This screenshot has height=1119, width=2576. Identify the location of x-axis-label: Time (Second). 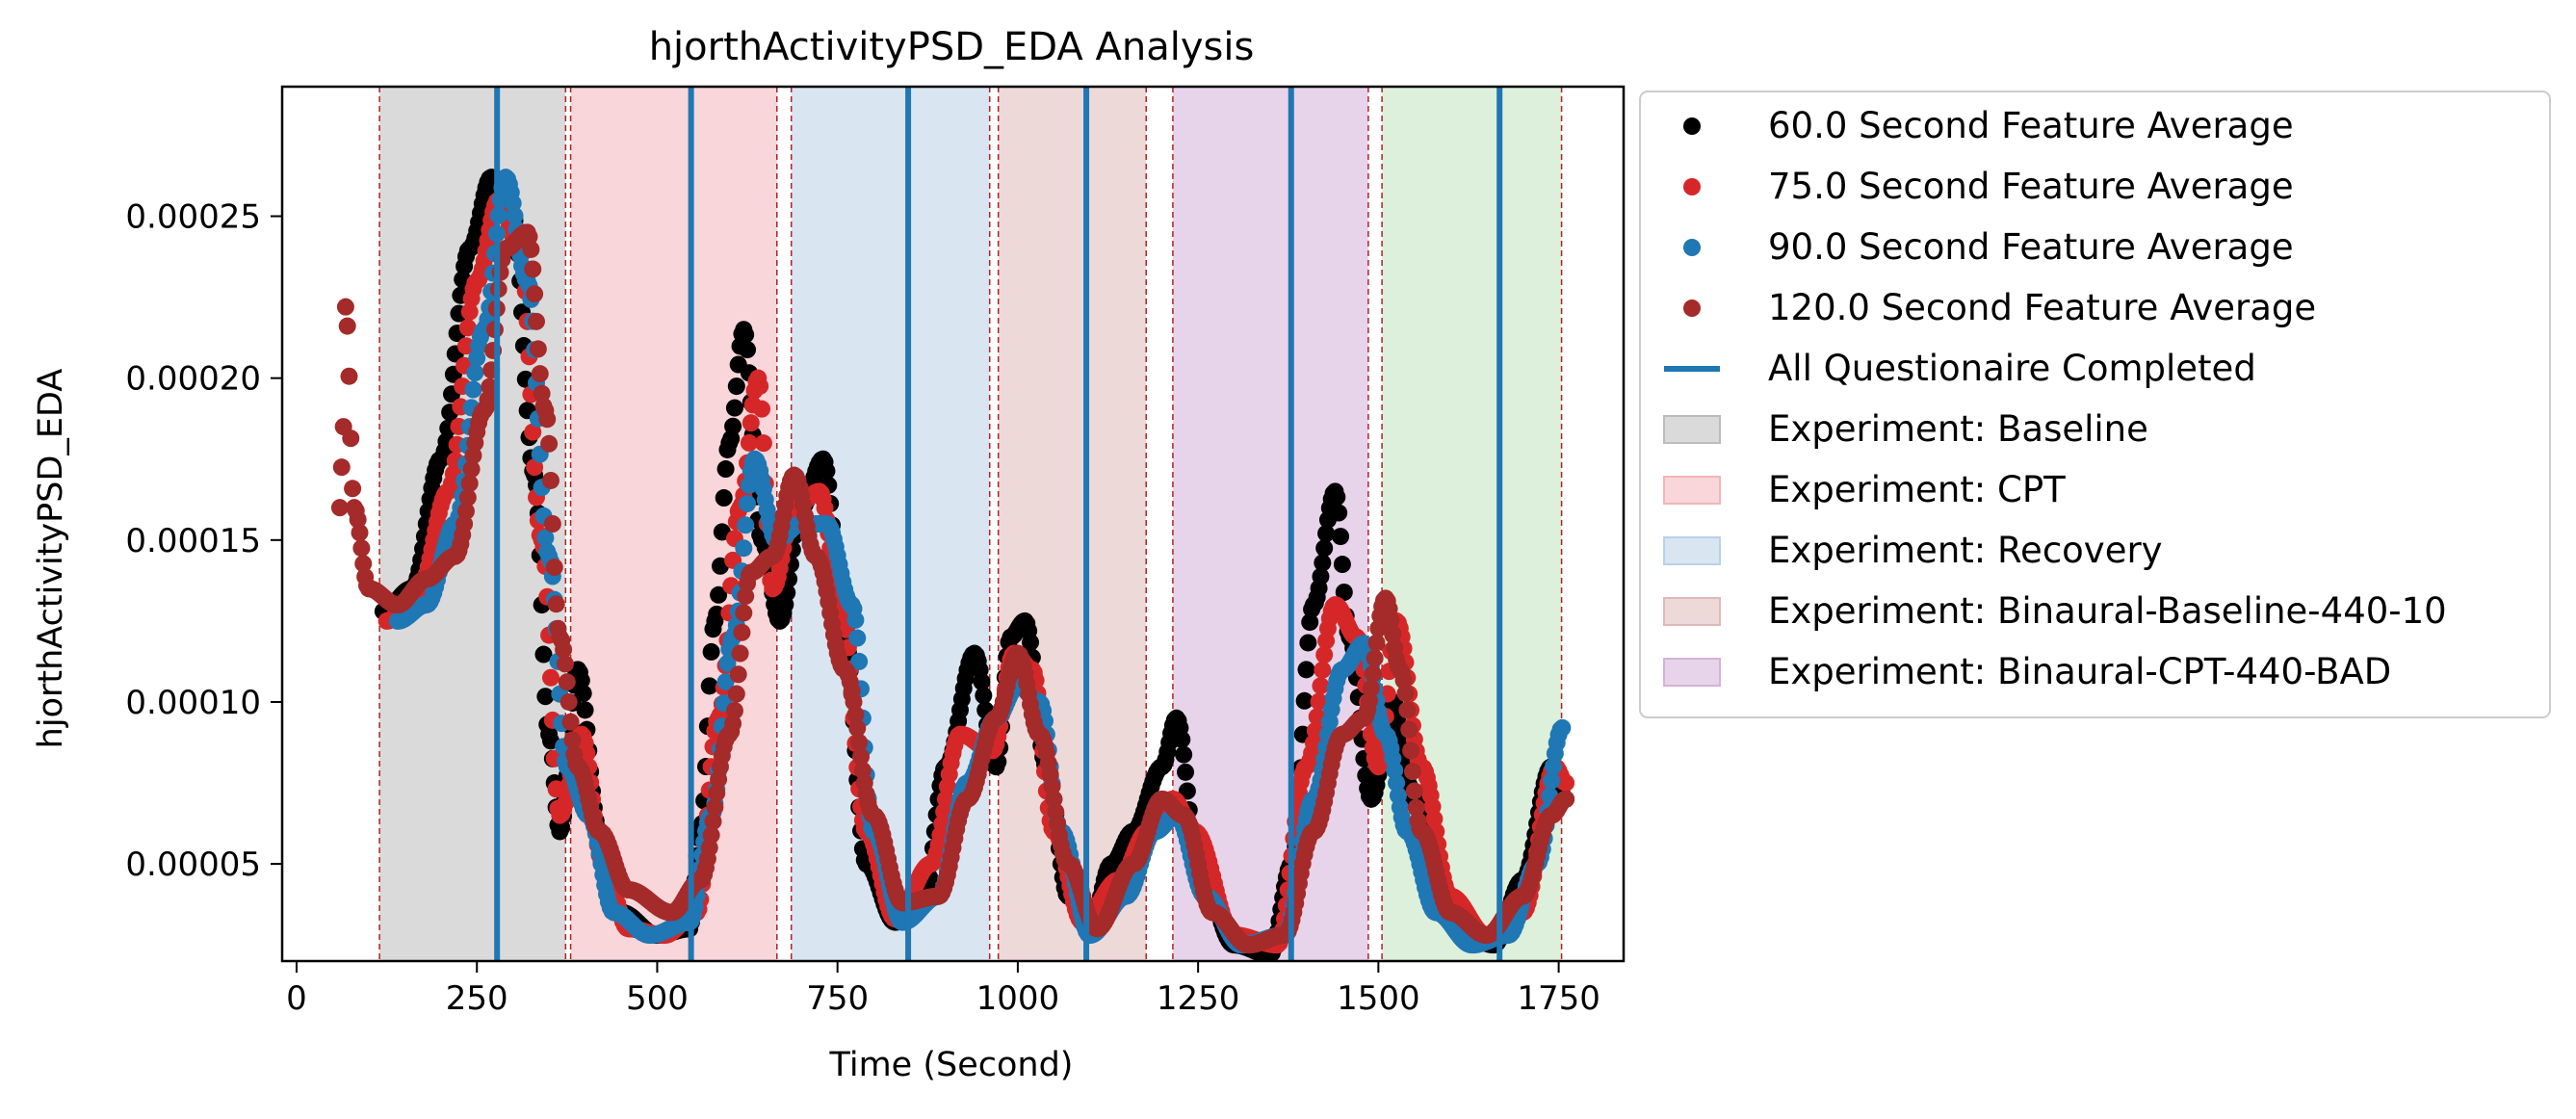
(951, 1065).